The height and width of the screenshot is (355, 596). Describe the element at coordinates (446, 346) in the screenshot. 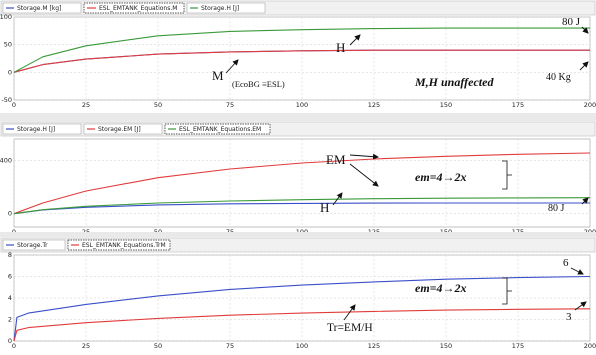

I see `panel-3-x-tick-label-6: 150` at that location.